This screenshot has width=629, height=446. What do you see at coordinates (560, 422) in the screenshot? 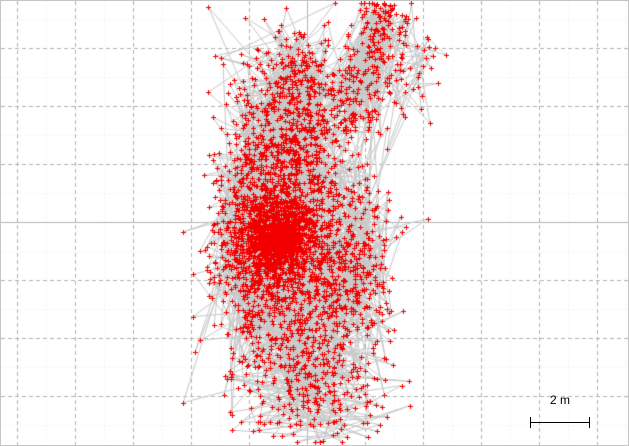
I see `scale-bar-line` at bounding box center [560, 422].